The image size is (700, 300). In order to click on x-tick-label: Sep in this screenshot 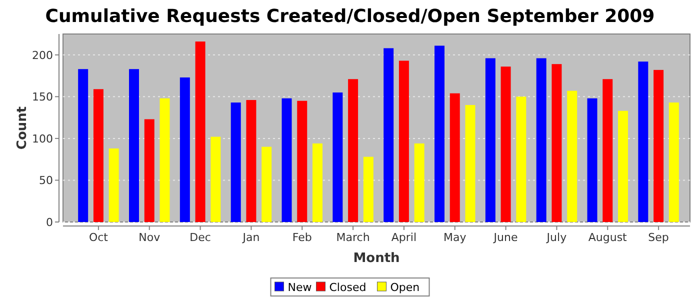, I will do `click(658, 237)`.